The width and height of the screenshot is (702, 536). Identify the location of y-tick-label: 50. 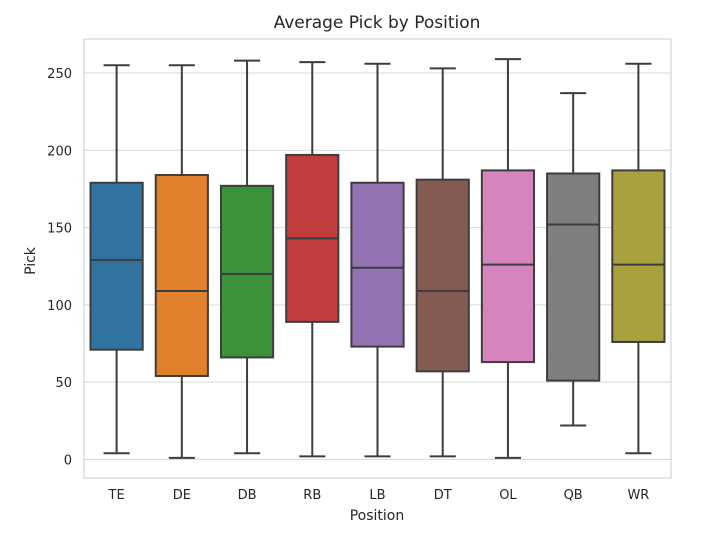
(63, 383).